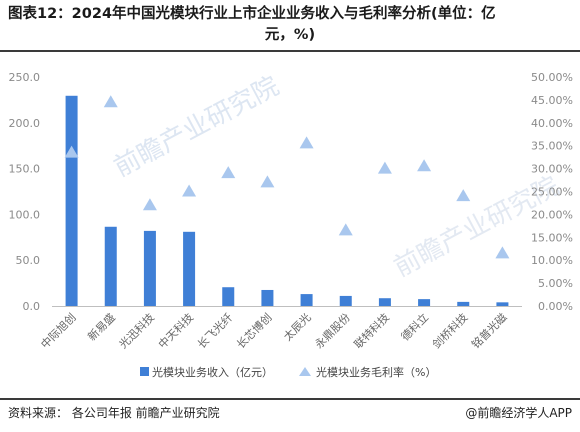  What do you see at coordinates (58, 330) in the screenshot?
I see `category-label: 中际旭创` at bounding box center [58, 330].